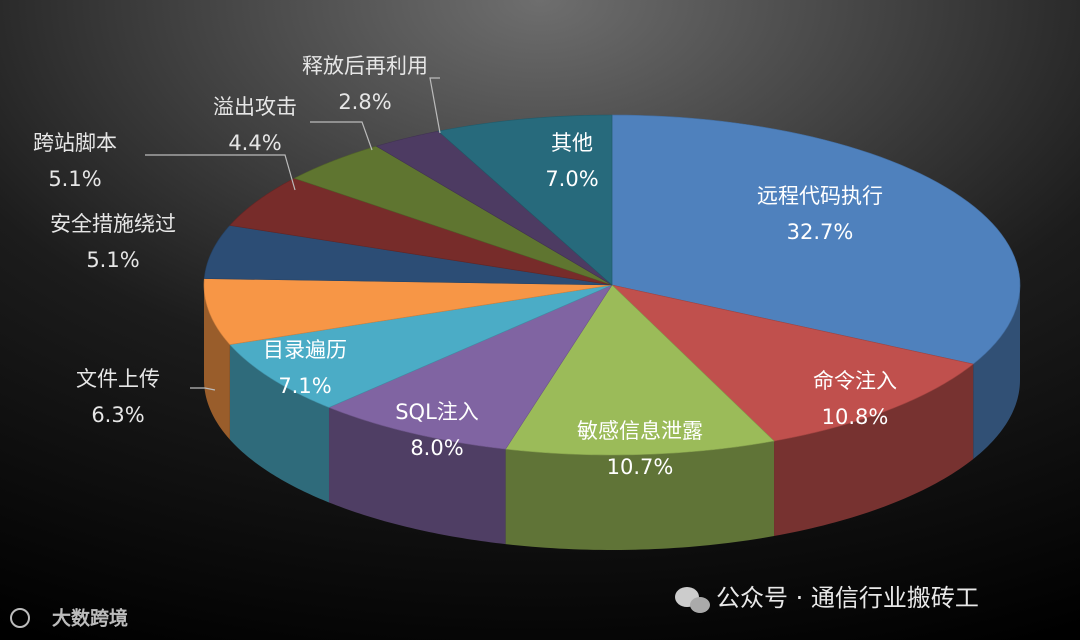  I want to click on slice-label: 跨站脚本, so click(75, 143).